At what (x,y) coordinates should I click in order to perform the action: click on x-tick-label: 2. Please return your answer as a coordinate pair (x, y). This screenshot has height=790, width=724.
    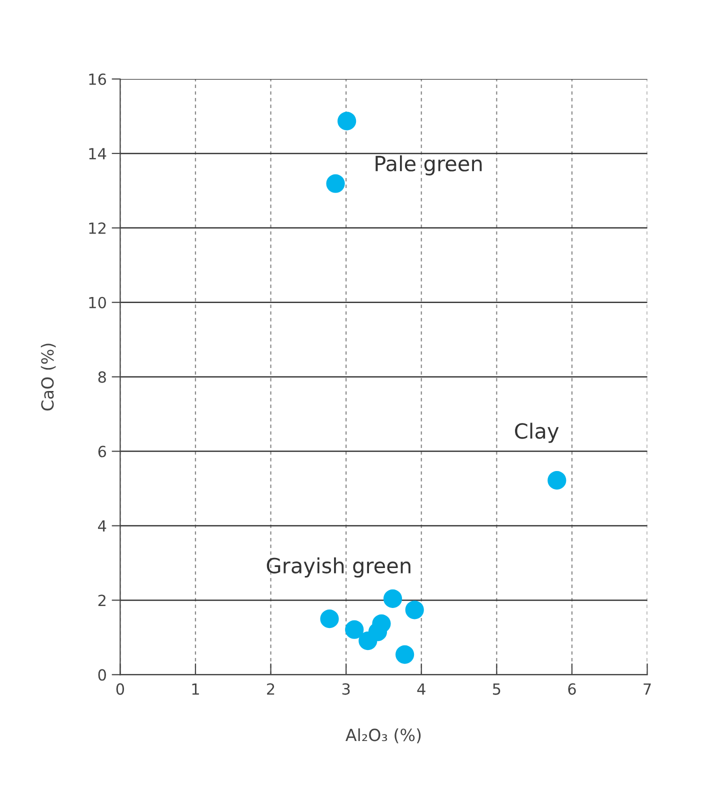
    Looking at the image, I should click on (270, 689).